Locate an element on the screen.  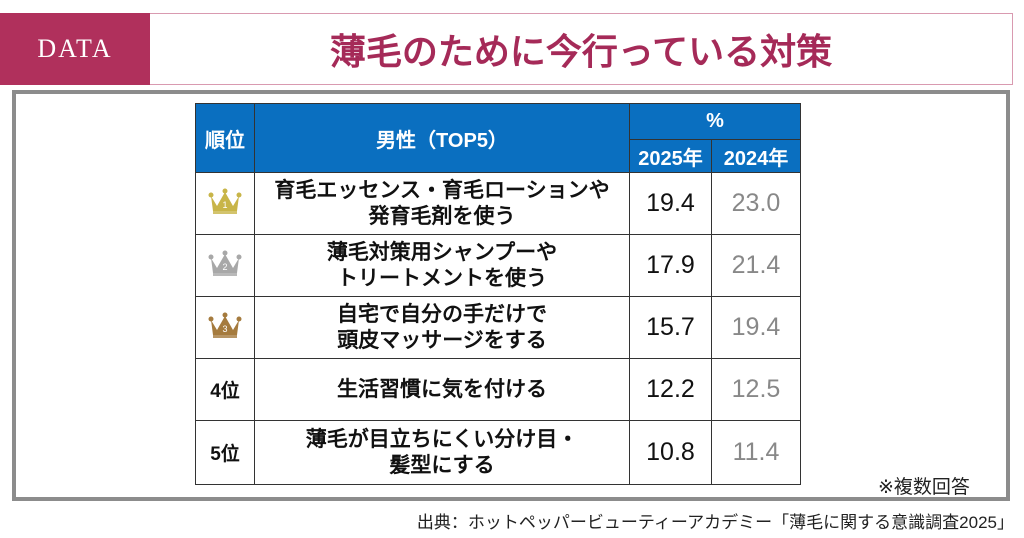
gold-crown-icon: 1 is located at coordinates (225, 201).